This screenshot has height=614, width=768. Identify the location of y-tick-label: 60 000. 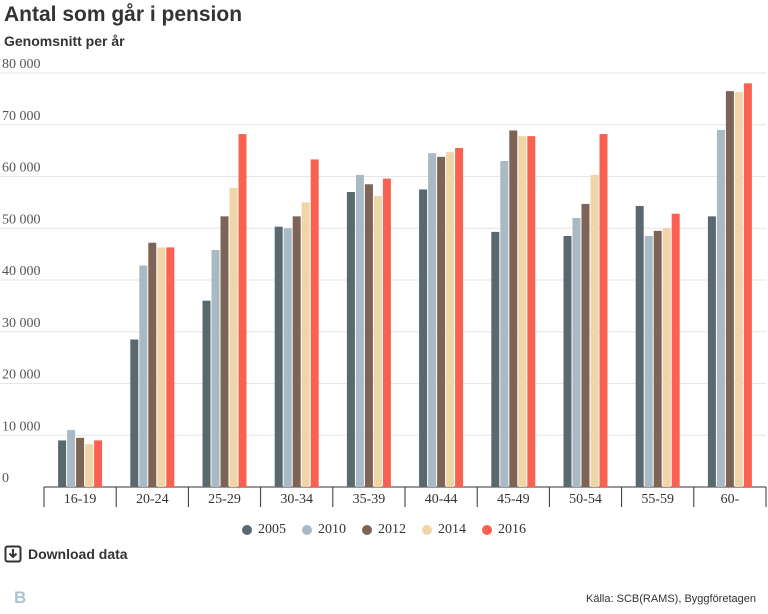
(21, 168).